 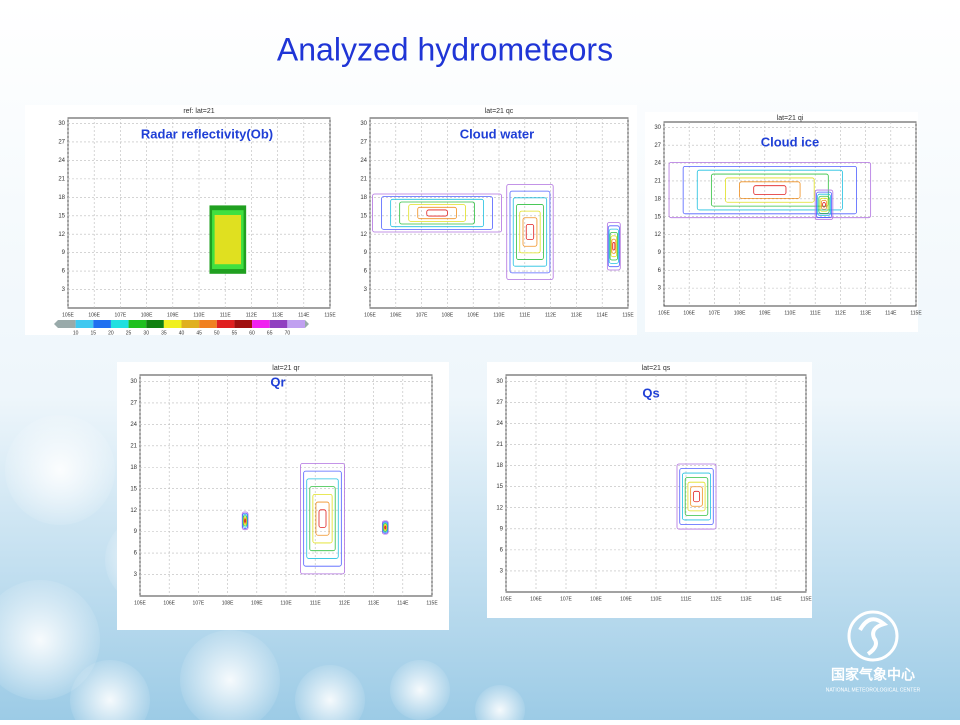 What do you see at coordinates (445, 49) in the screenshot?
I see `slide-title: Analyzed hydrometeors` at bounding box center [445, 49].